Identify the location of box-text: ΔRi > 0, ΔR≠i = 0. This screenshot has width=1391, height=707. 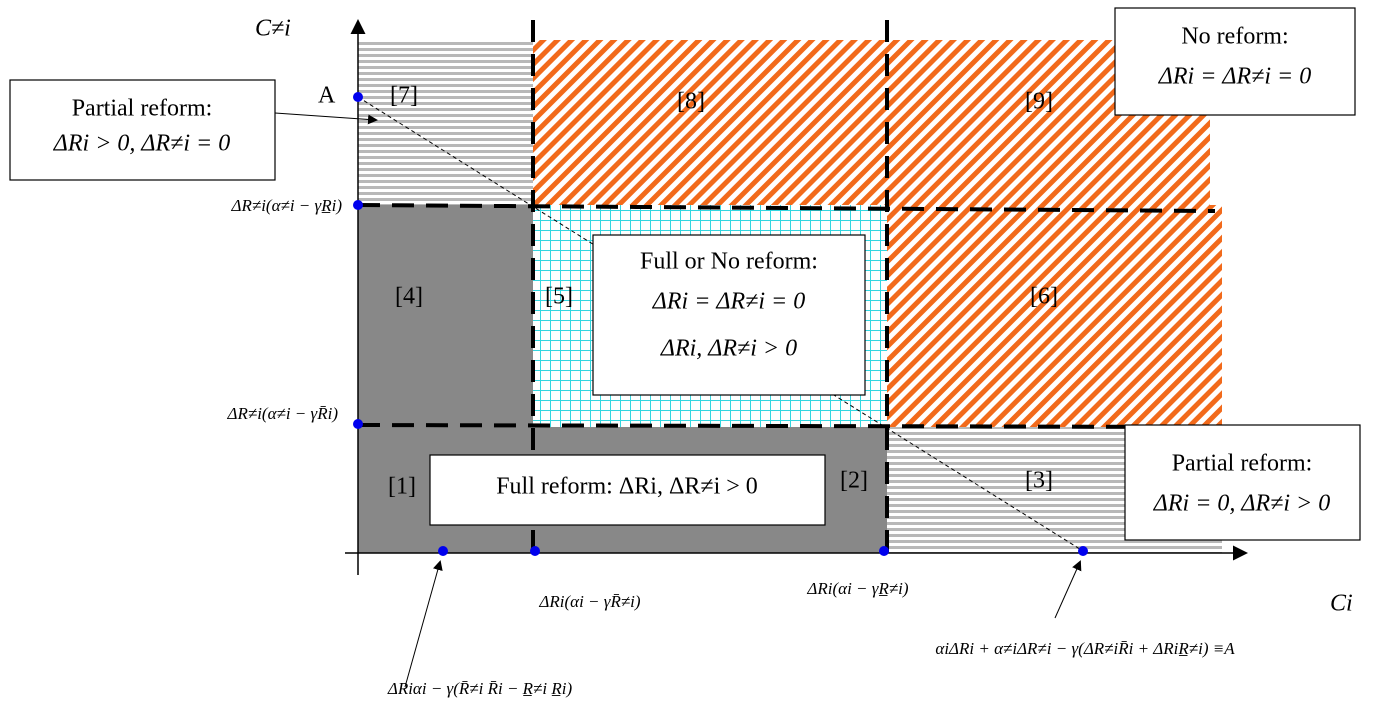
(141, 144).